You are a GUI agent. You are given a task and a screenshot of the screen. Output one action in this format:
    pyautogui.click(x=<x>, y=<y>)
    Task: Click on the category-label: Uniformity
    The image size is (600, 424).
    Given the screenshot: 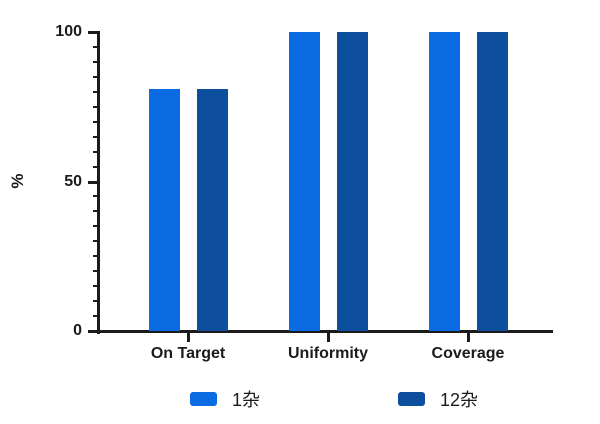 What is the action you would take?
    pyautogui.click(x=328, y=353)
    